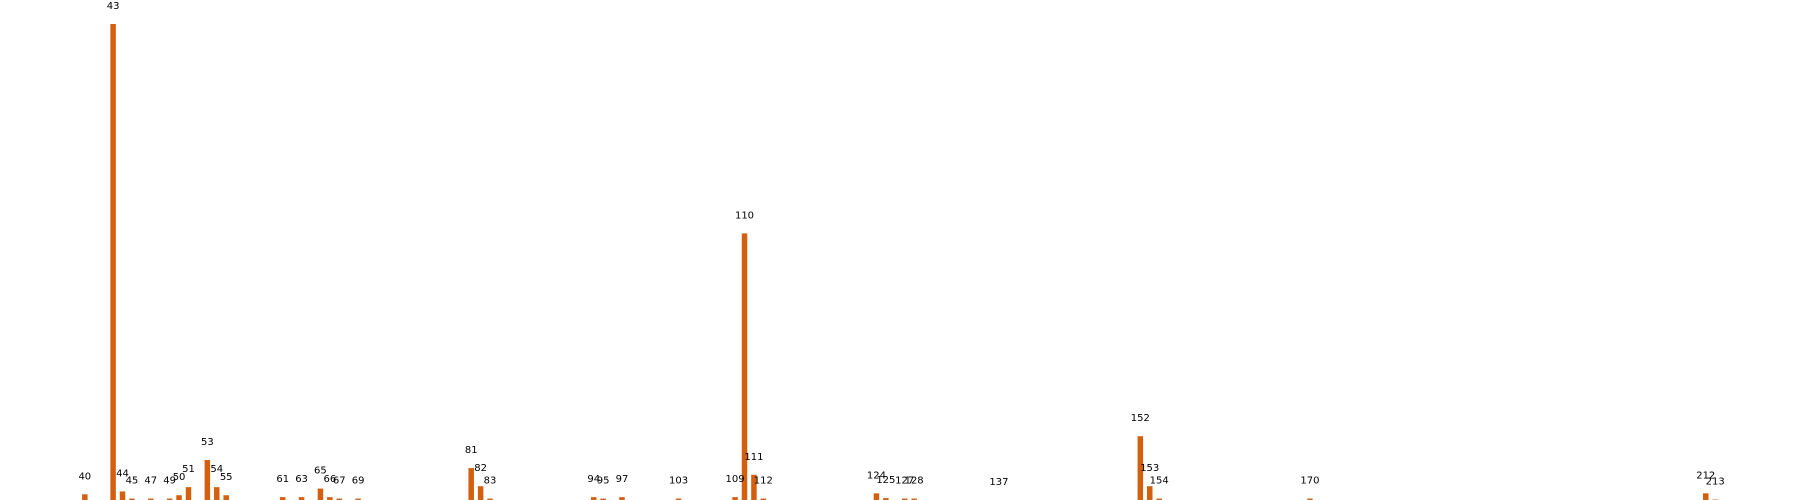 The image size is (1800, 500). I want to click on bar-label-mz-212: 212, so click(1705, 475).